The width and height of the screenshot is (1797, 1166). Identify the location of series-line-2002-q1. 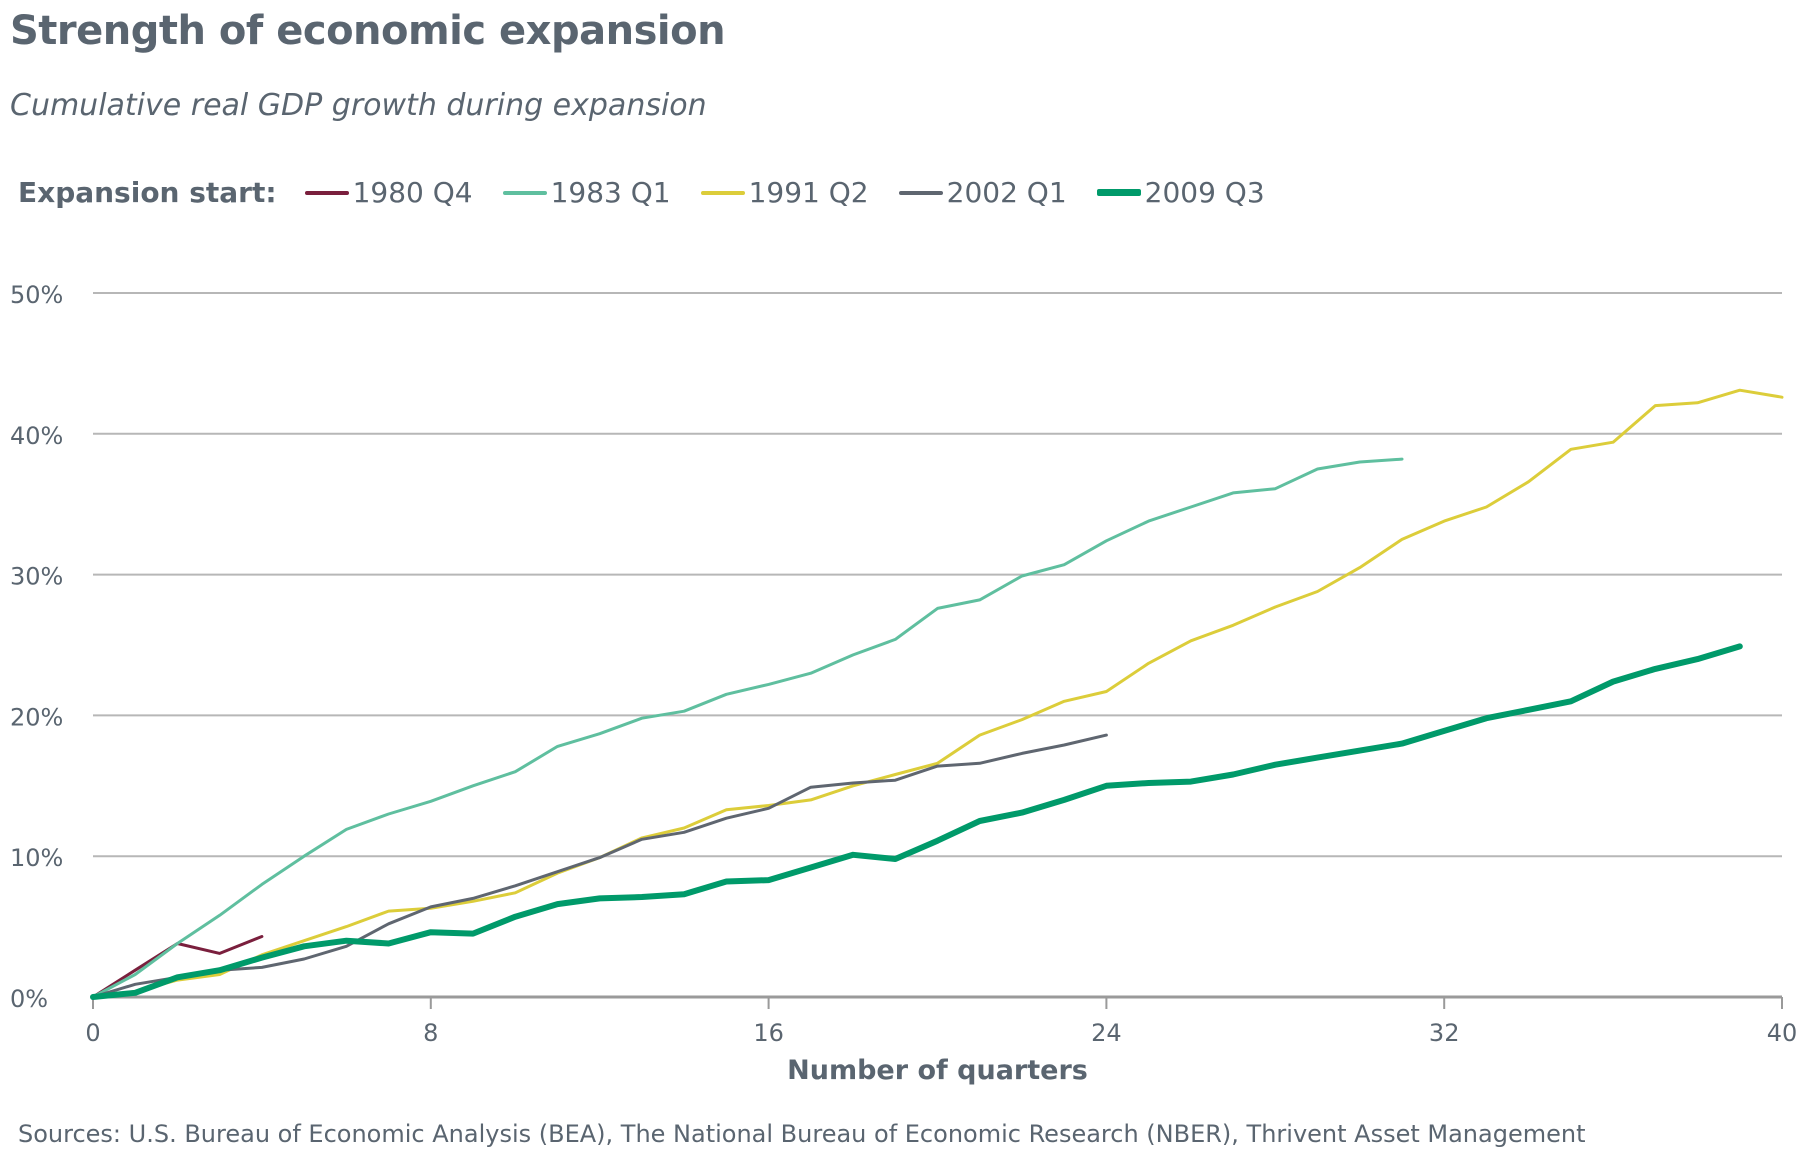
(599, 866).